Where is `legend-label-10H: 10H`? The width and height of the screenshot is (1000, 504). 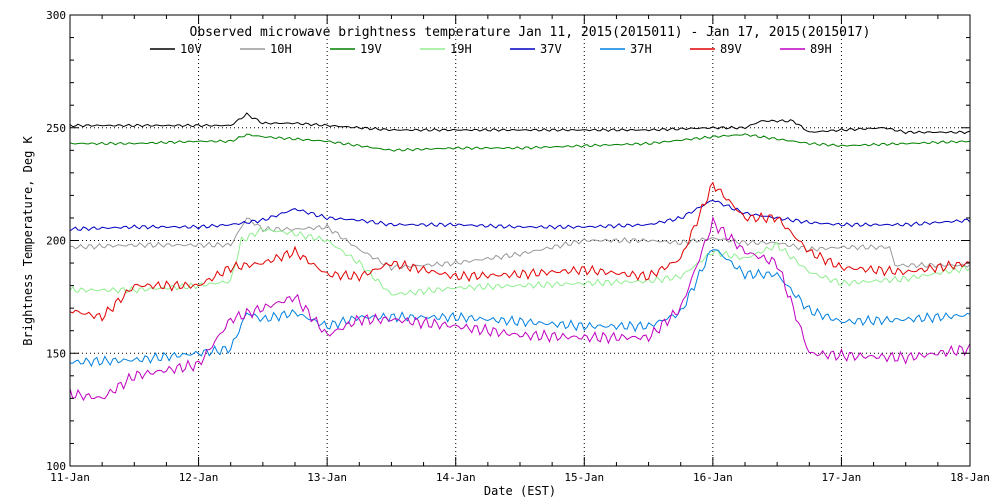
legend-label-10H: 10H is located at coordinates (281, 49).